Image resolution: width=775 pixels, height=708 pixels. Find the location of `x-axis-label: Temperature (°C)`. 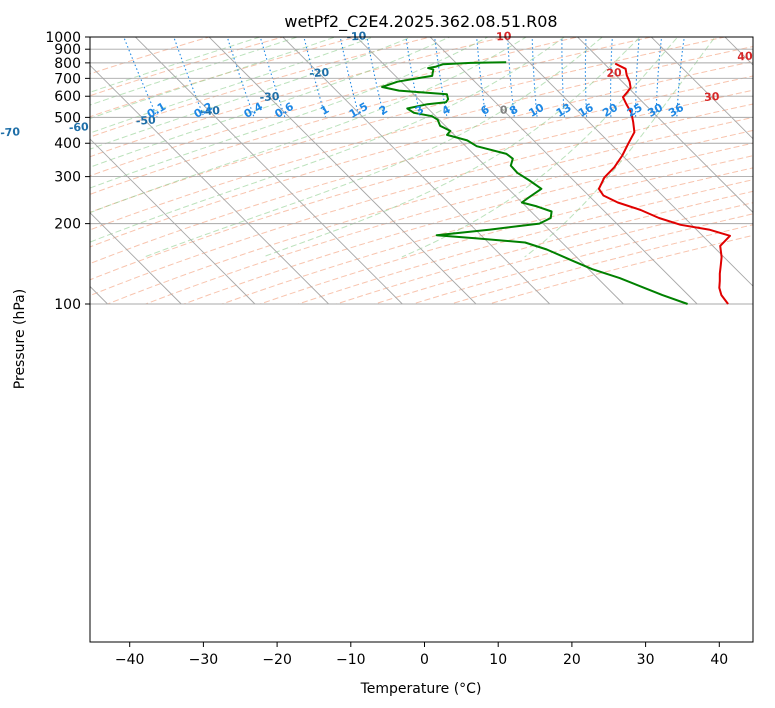

x-axis-label: Temperature (°C) is located at coordinates (421, 689).